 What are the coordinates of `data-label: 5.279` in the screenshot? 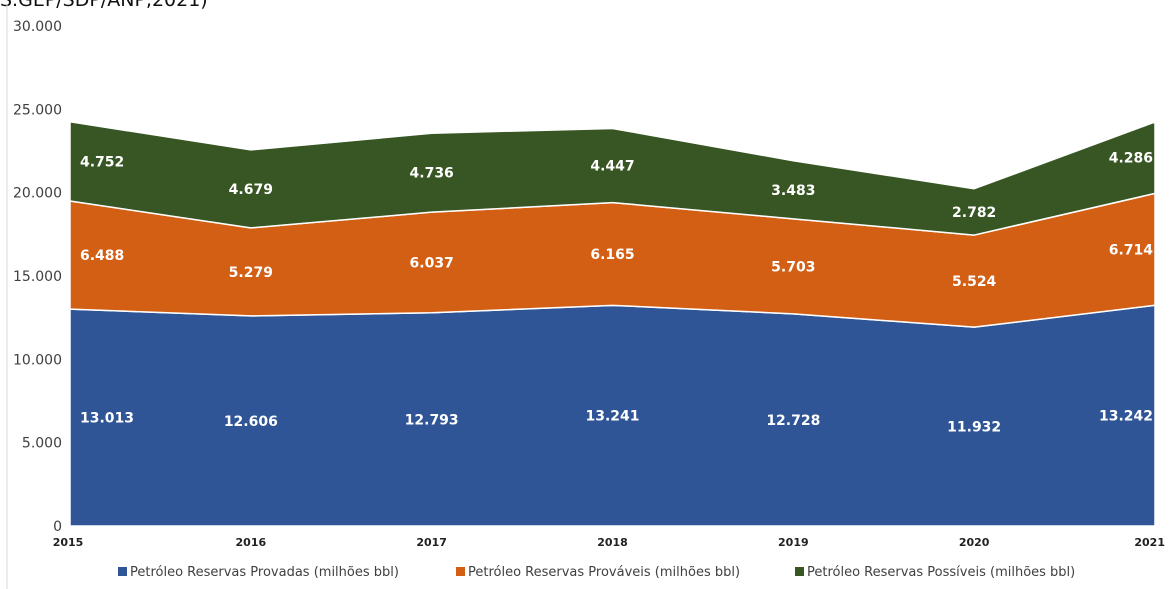 It's located at (251, 273).